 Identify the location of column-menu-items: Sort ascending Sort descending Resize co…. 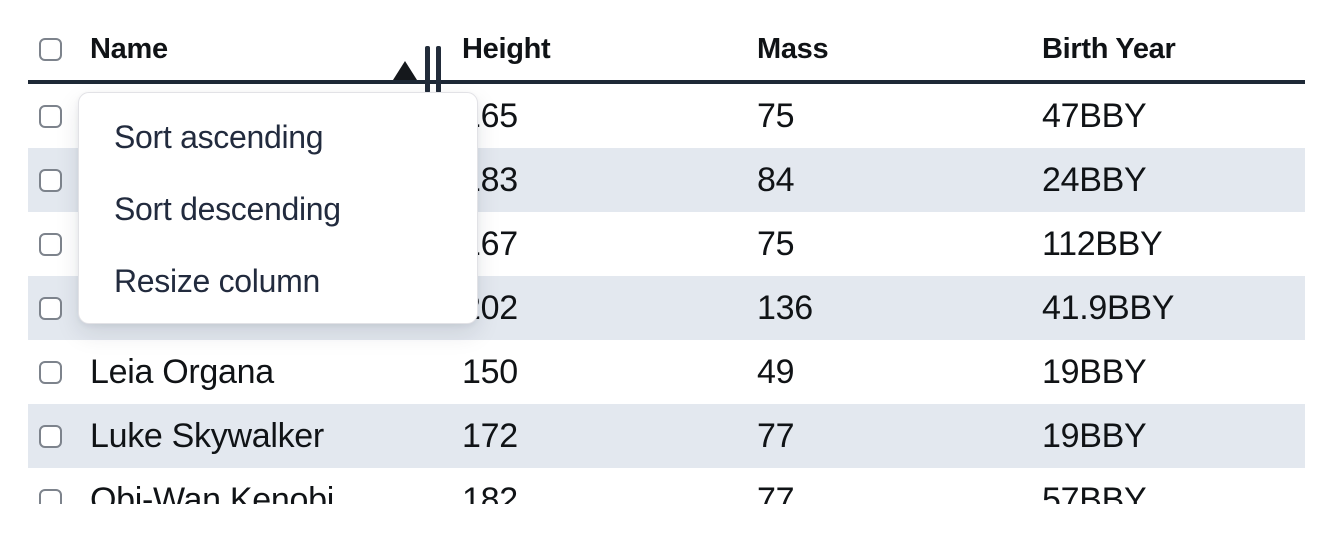
(278, 209).